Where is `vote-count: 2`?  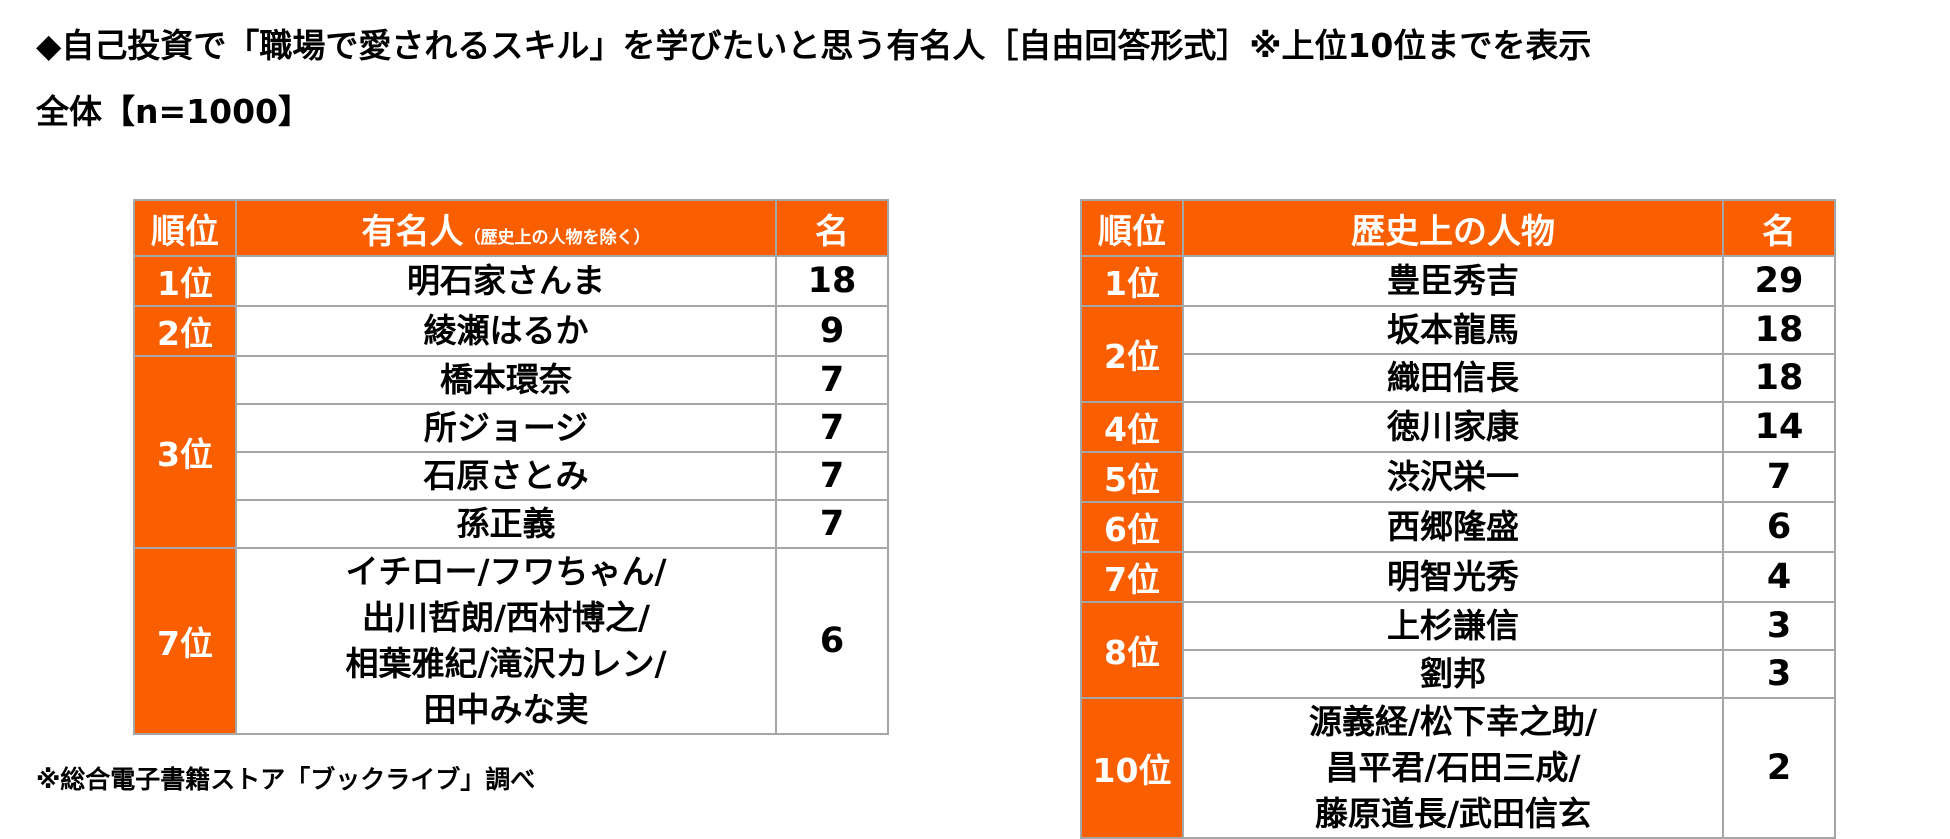 vote-count: 2 is located at coordinates (1779, 768).